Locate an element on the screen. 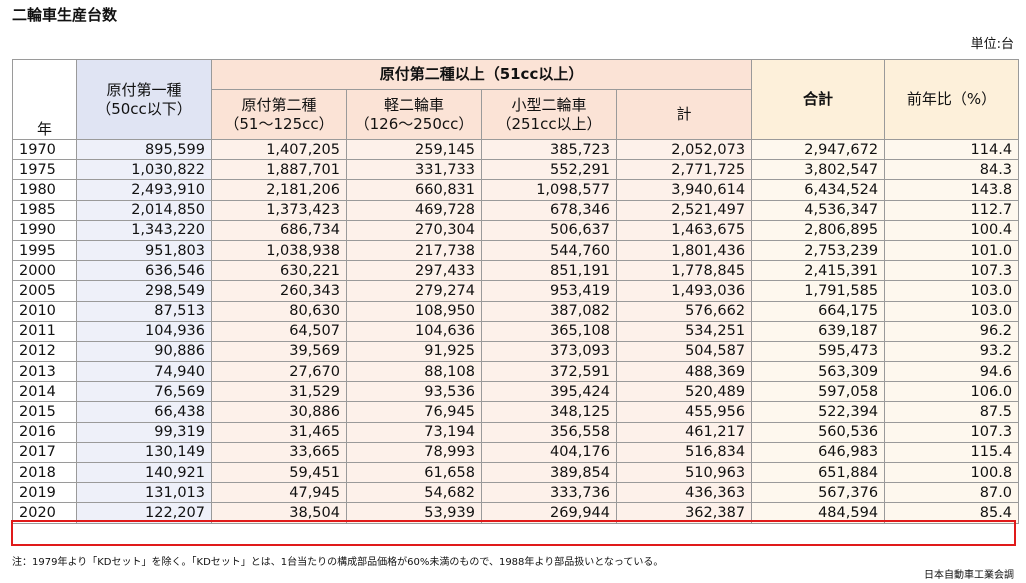 This screenshot has height=583, width=1026. cell-total: 1,791,585 is located at coordinates (818, 291).